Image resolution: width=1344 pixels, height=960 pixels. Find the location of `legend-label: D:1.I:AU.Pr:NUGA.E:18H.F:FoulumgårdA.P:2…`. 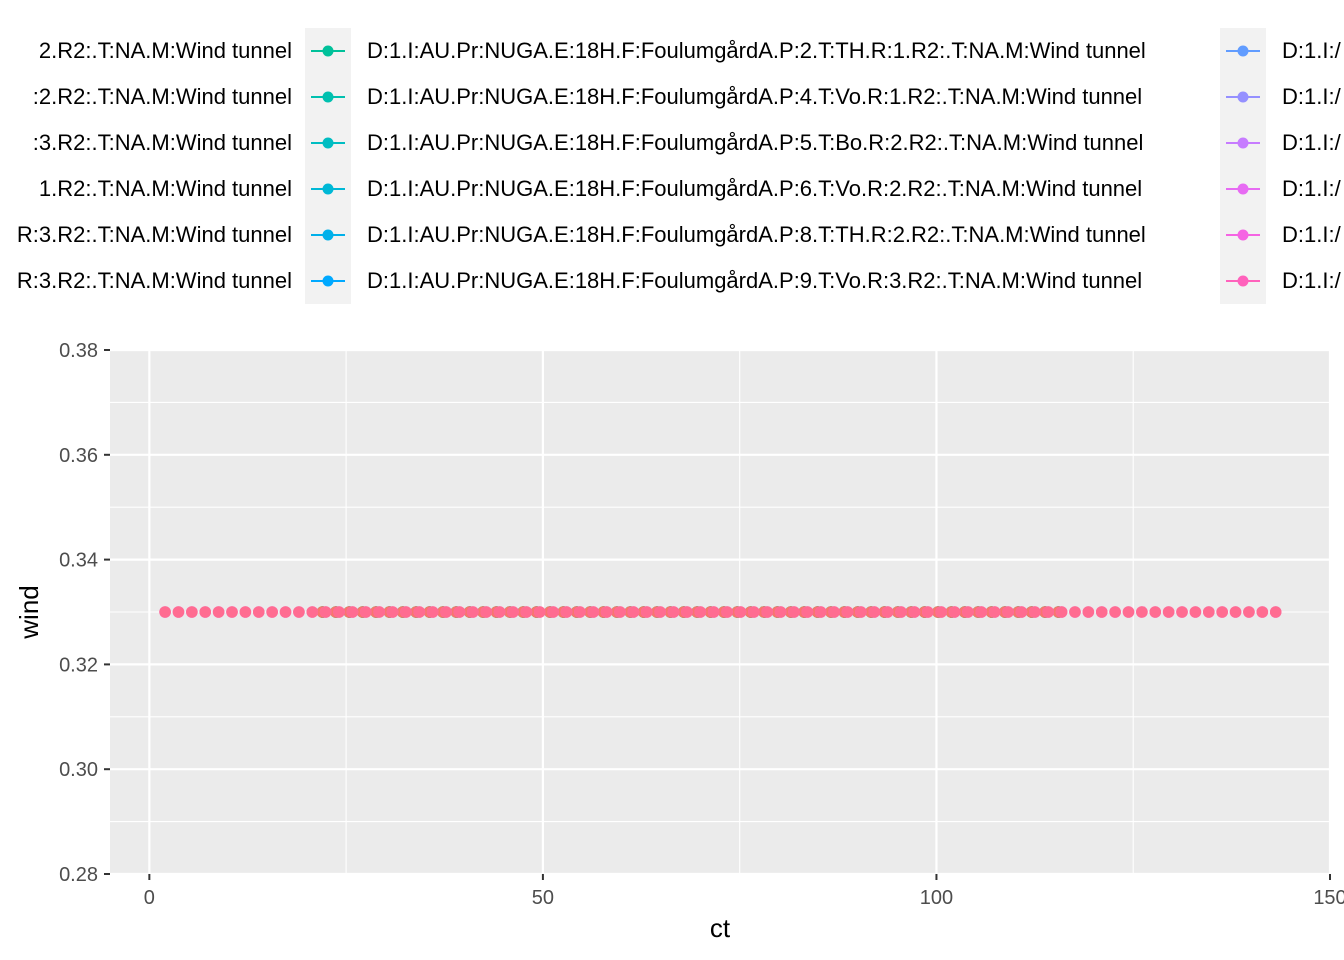

legend-label: D:1.I:AU.Pr:NUGA.E:18H.F:FoulumgårdA.P:2… is located at coordinates (756, 50).